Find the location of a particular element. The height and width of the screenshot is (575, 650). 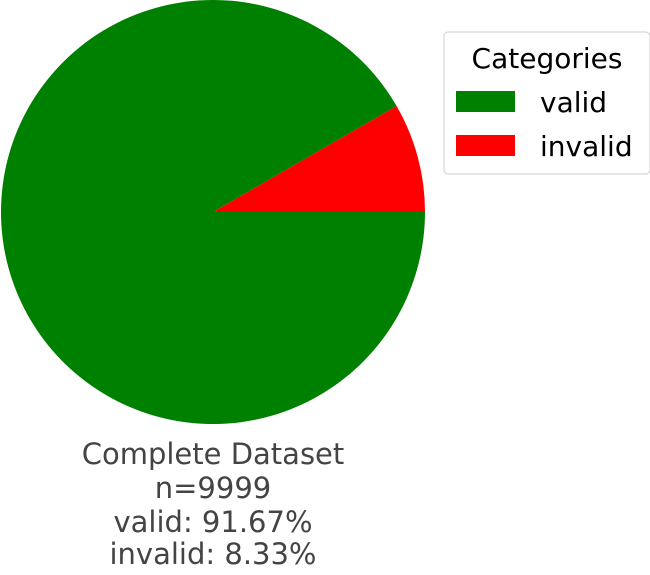

legend: Categories valid invalid is located at coordinates (546, 103).